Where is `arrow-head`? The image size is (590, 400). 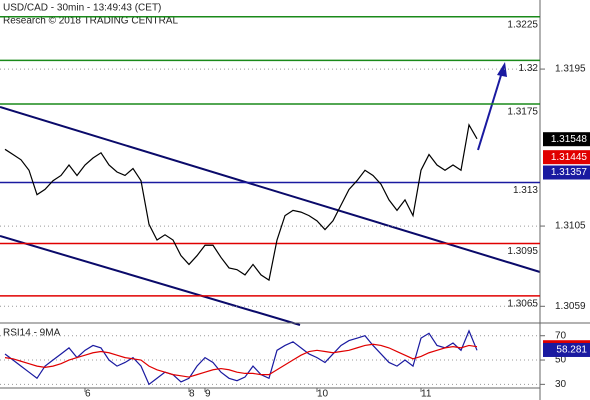
arrow-head is located at coordinates (502, 69).